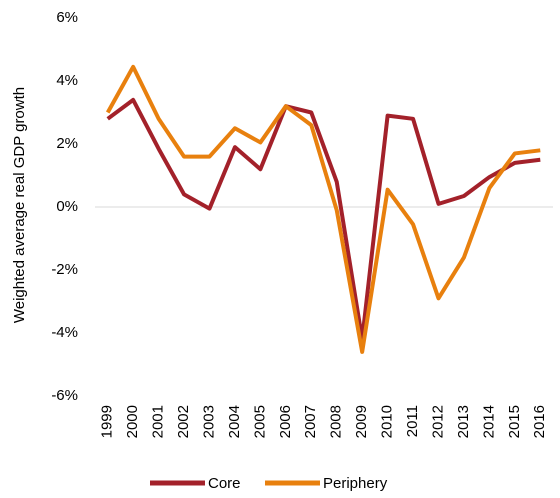  I want to click on x-tick-label: 2001, so click(158, 421).